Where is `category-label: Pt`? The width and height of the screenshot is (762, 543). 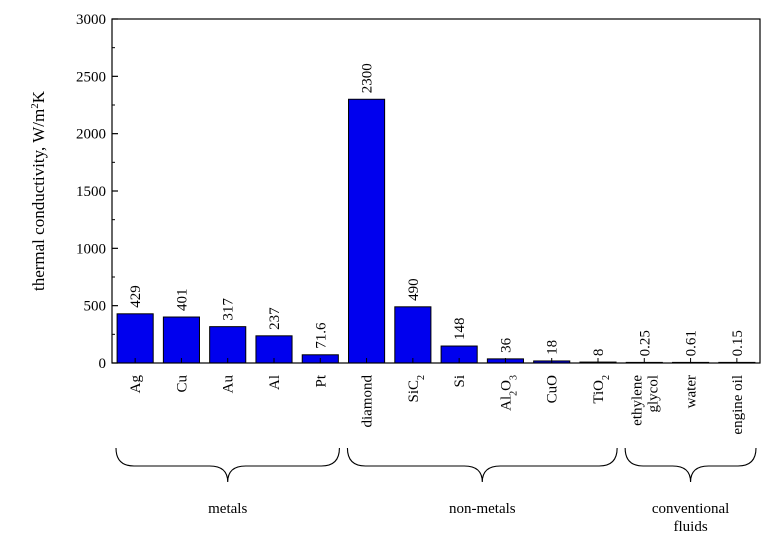 category-label: Pt is located at coordinates (321, 380).